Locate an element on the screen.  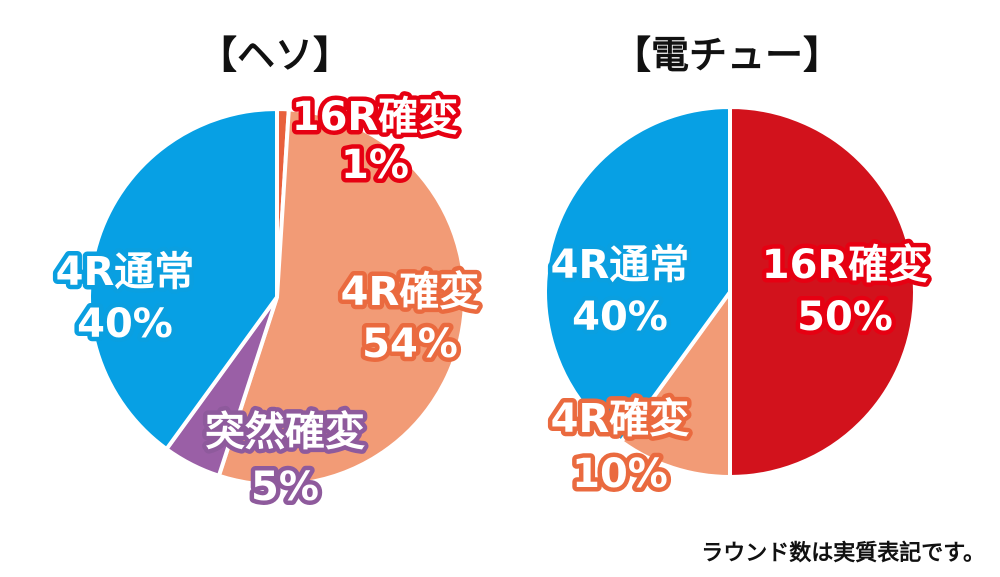
chart-title-heso: 【ヘソ】 is located at coordinates (275, 55).